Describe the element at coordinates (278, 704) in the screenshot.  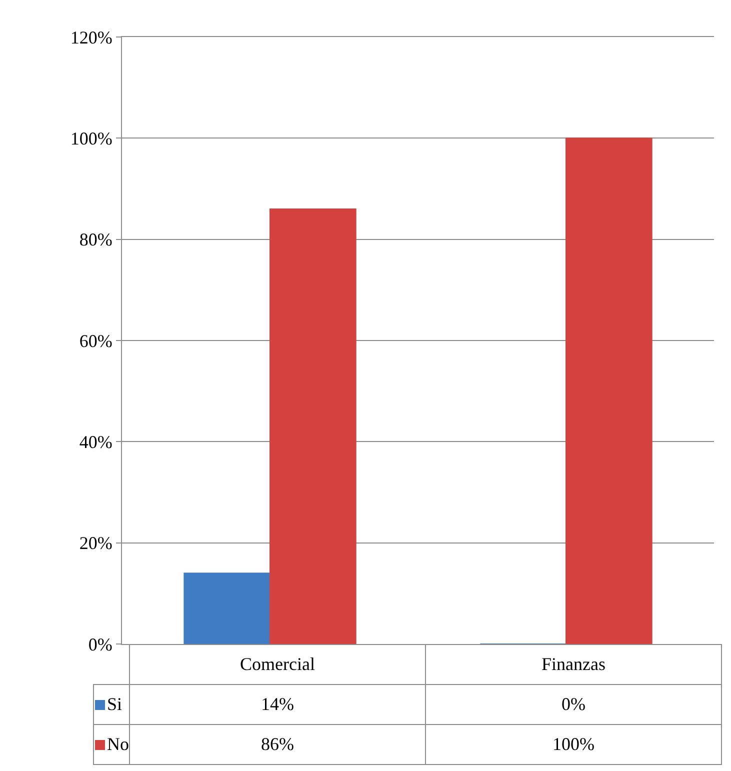
I see `data-label: 14%` at that location.